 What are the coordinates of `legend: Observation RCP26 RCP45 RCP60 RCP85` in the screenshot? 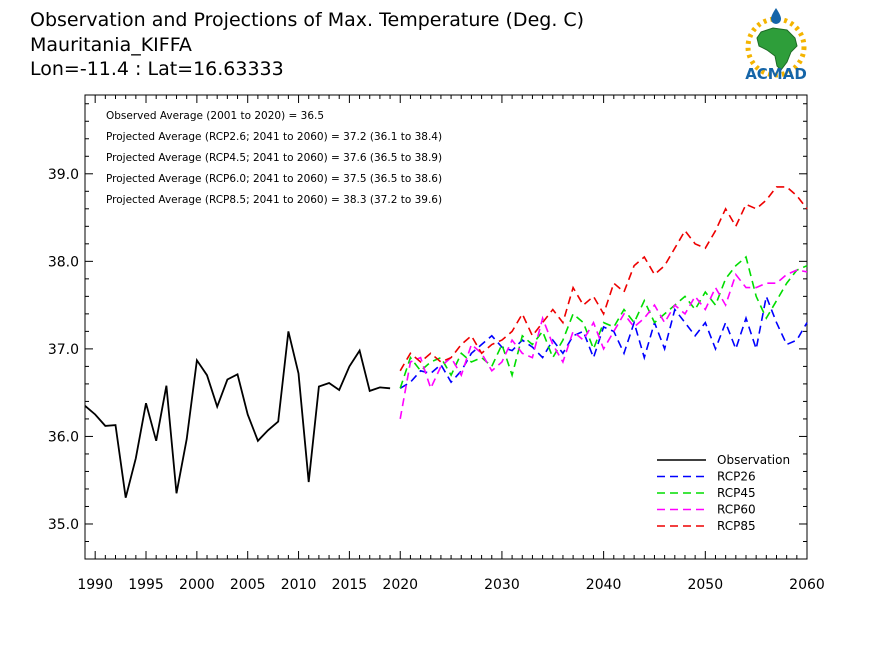 It's located at (723, 493).